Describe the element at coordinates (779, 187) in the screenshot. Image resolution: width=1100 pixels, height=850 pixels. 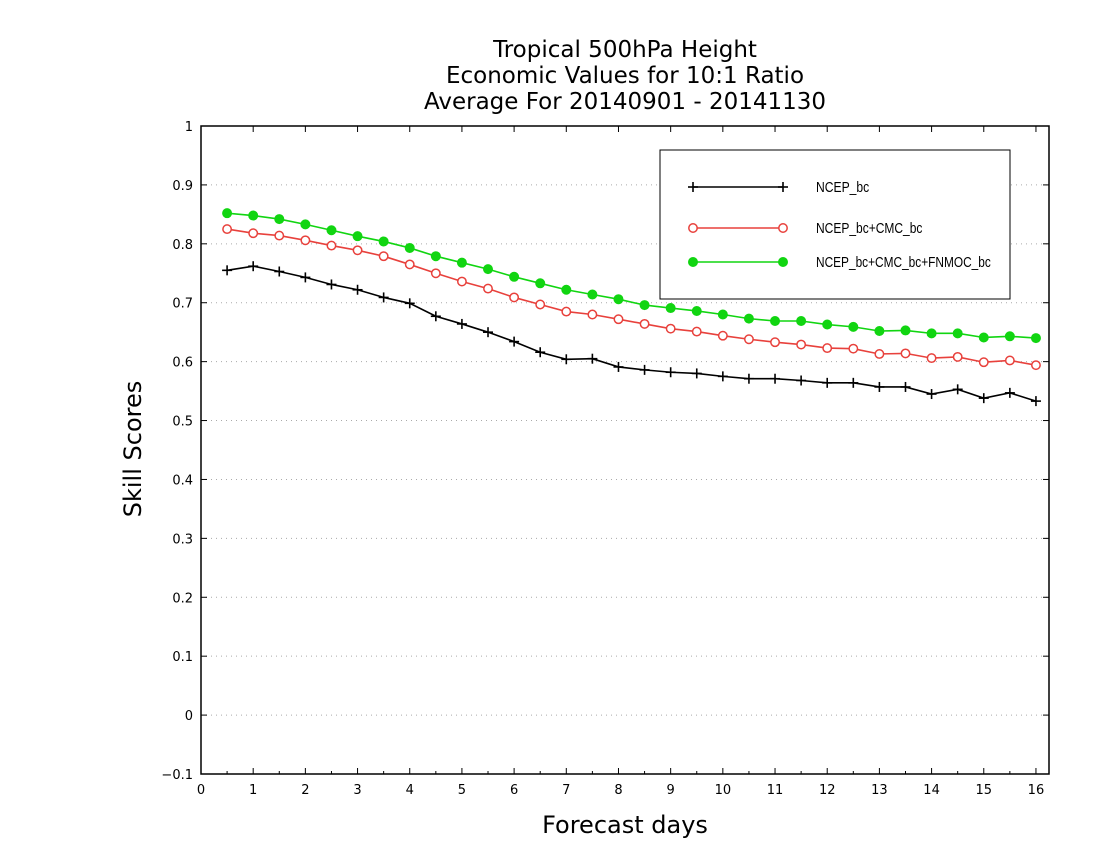
I see `legend-entry-1: NCEP_bc` at that location.